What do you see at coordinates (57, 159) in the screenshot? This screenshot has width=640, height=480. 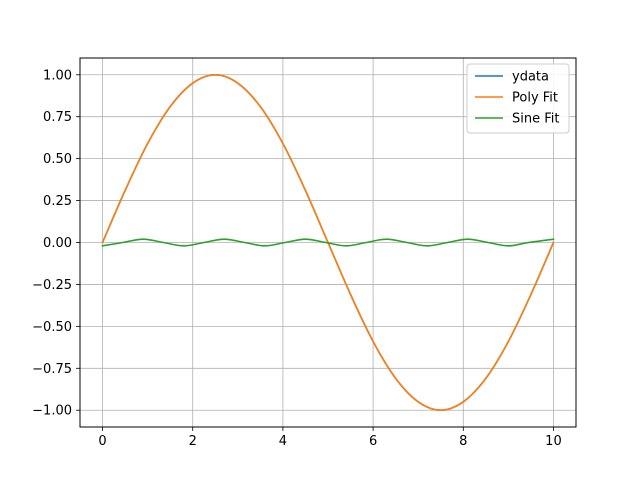 I see `y-tick-label: 0.50` at bounding box center [57, 159].